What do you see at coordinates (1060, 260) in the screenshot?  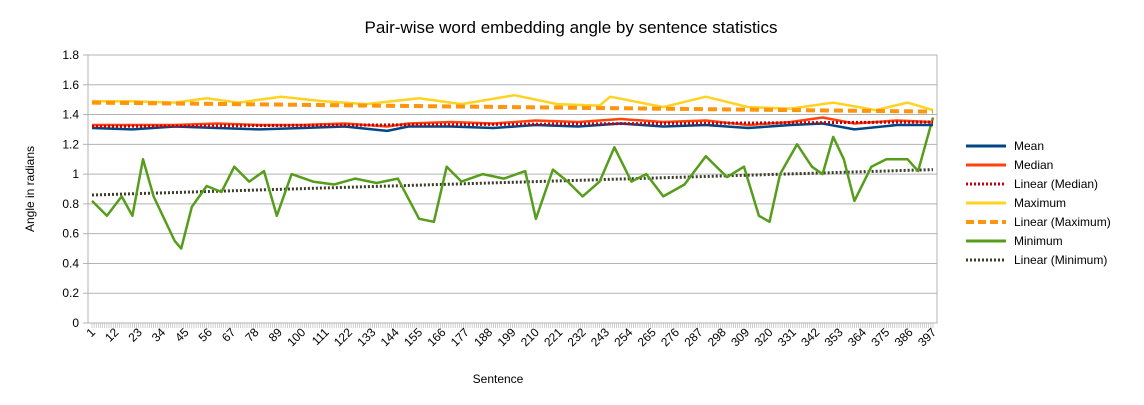 I see `legend-label-linear-minimum: Linear (Minimum)` at bounding box center [1060, 260].